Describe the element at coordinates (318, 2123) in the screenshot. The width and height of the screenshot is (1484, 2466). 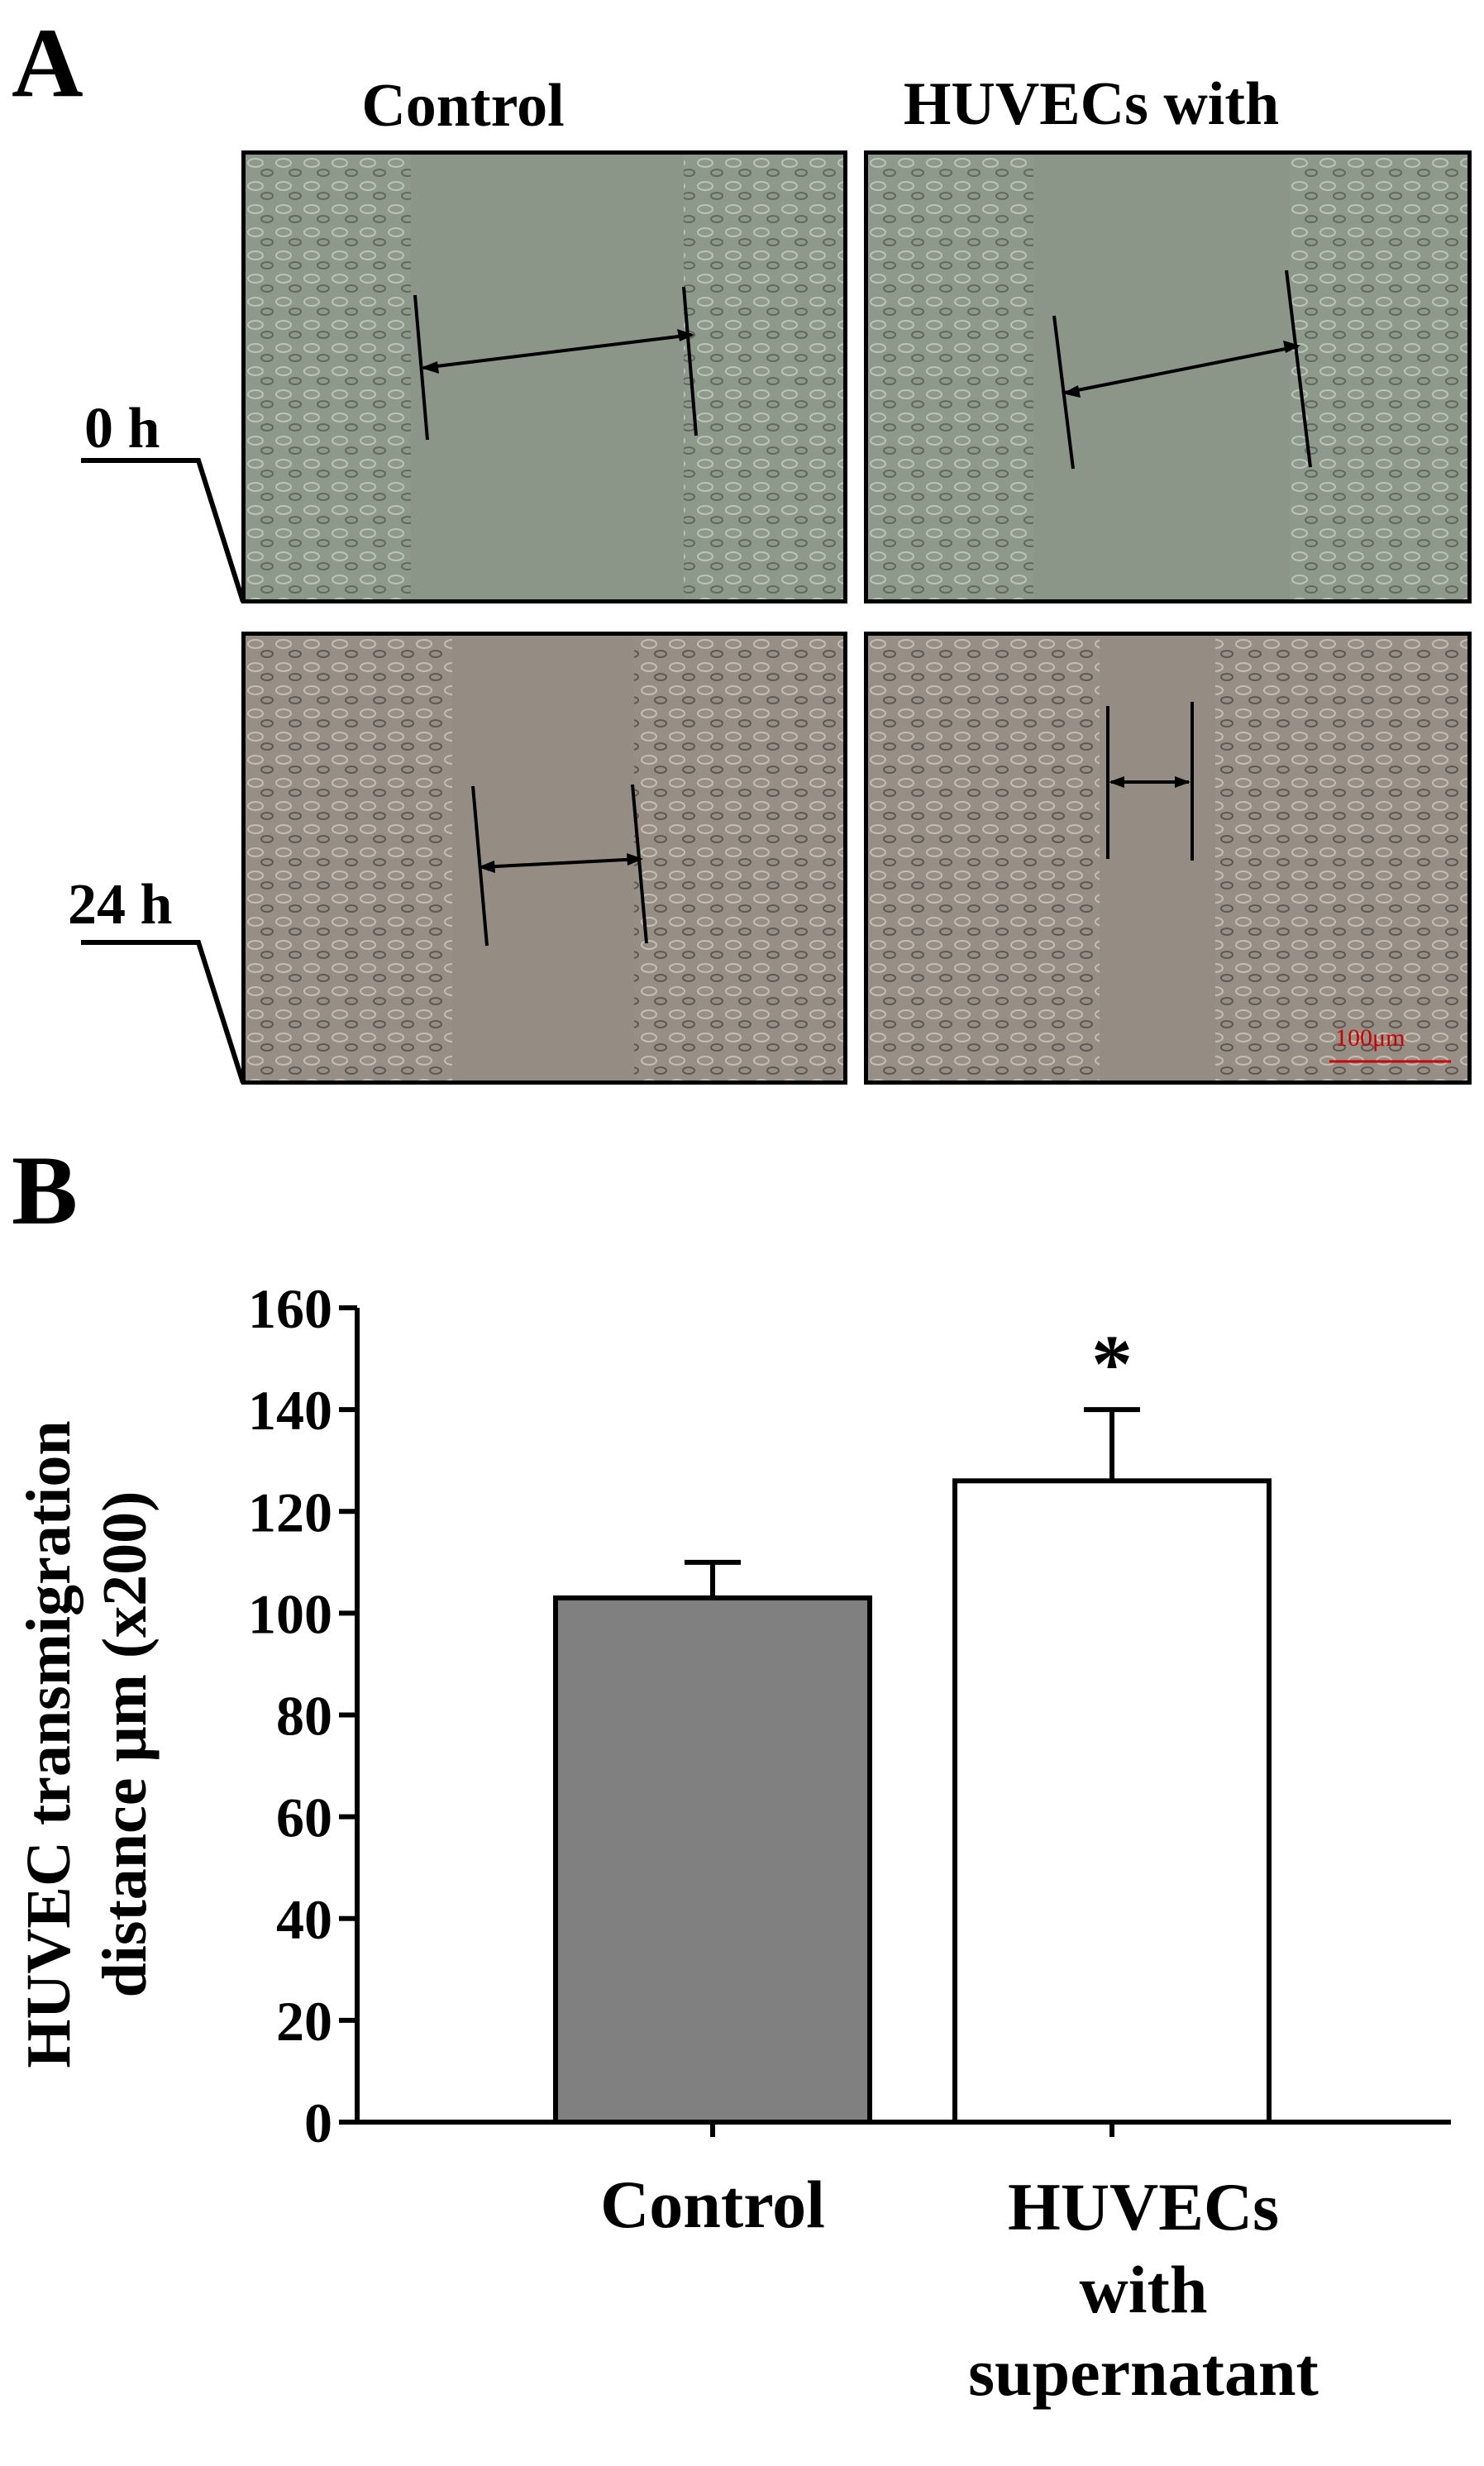
I see `y-tick-label: 0` at that location.